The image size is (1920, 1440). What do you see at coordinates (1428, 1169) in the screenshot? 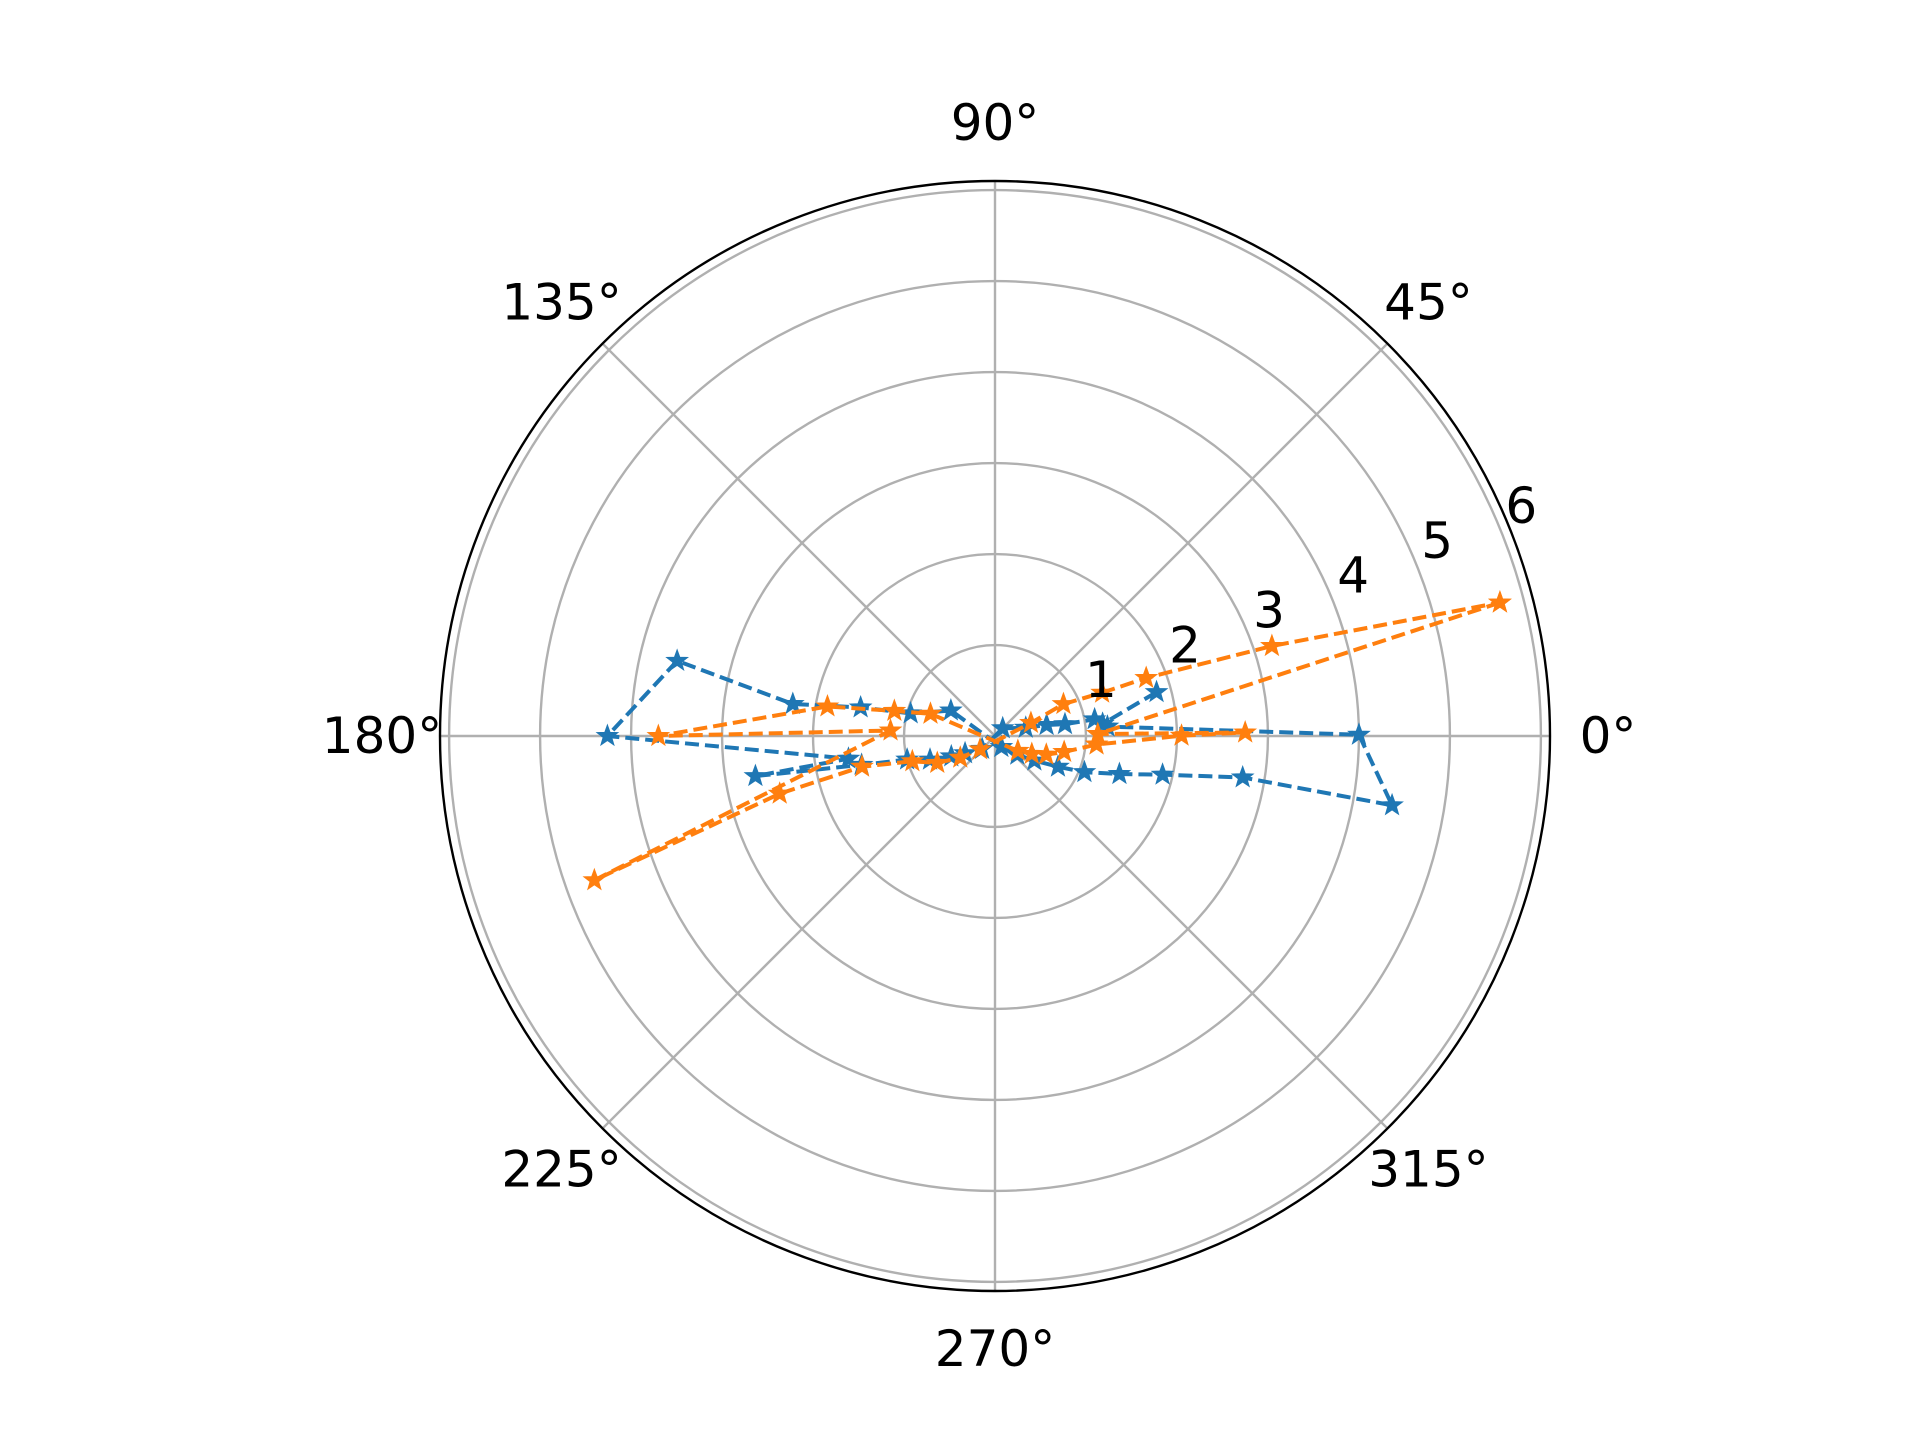
I see `angular-tick-label: 315°` at bounding box center [1428, 1169].